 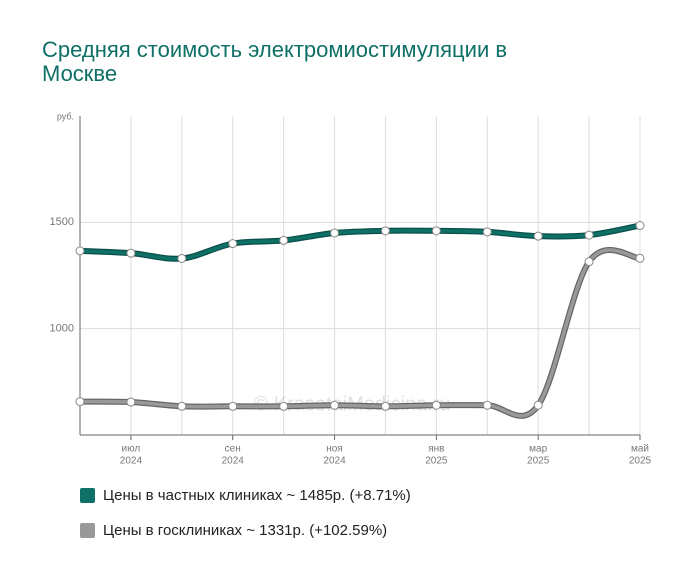 I want to click on x-tick-label: янв, so click(x=436, y=449).